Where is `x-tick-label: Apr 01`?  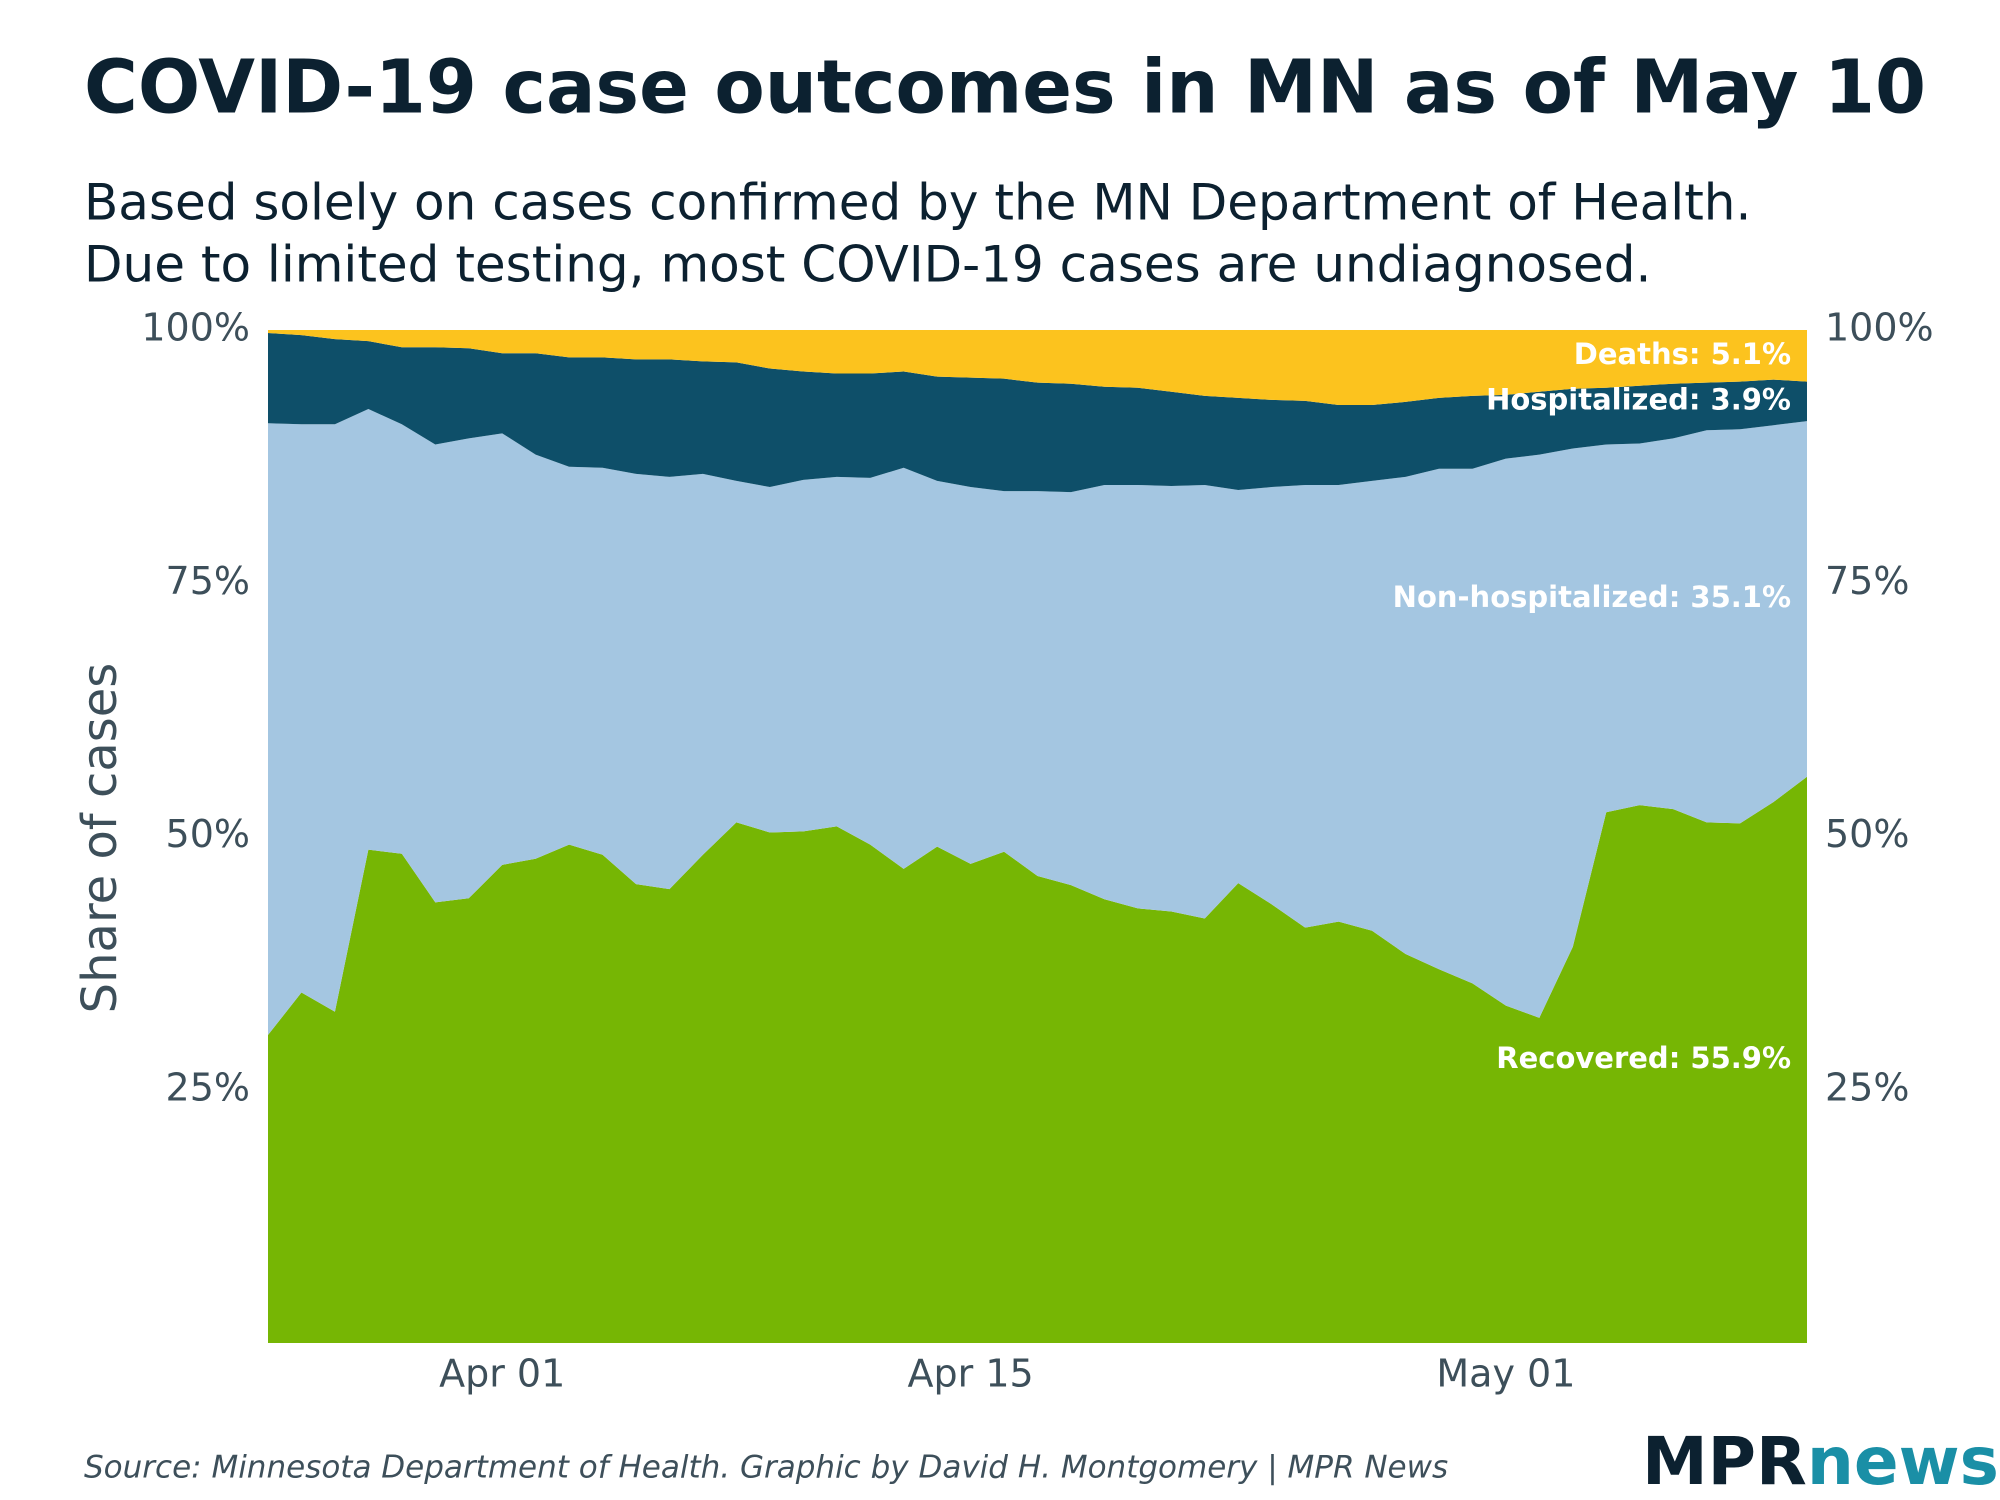 x-tick-label: Apr 01 is located at coordinates (502, 1374).